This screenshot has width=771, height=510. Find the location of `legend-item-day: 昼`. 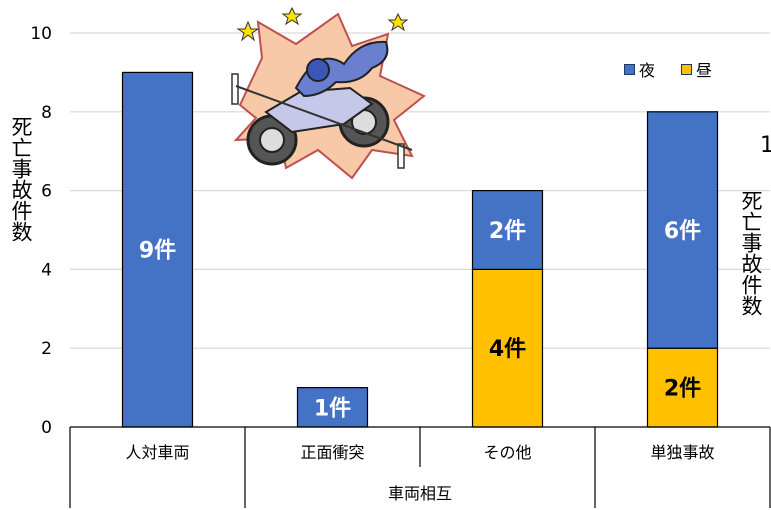

legend-item-day: 昼 is located at coordinates (696, 69).